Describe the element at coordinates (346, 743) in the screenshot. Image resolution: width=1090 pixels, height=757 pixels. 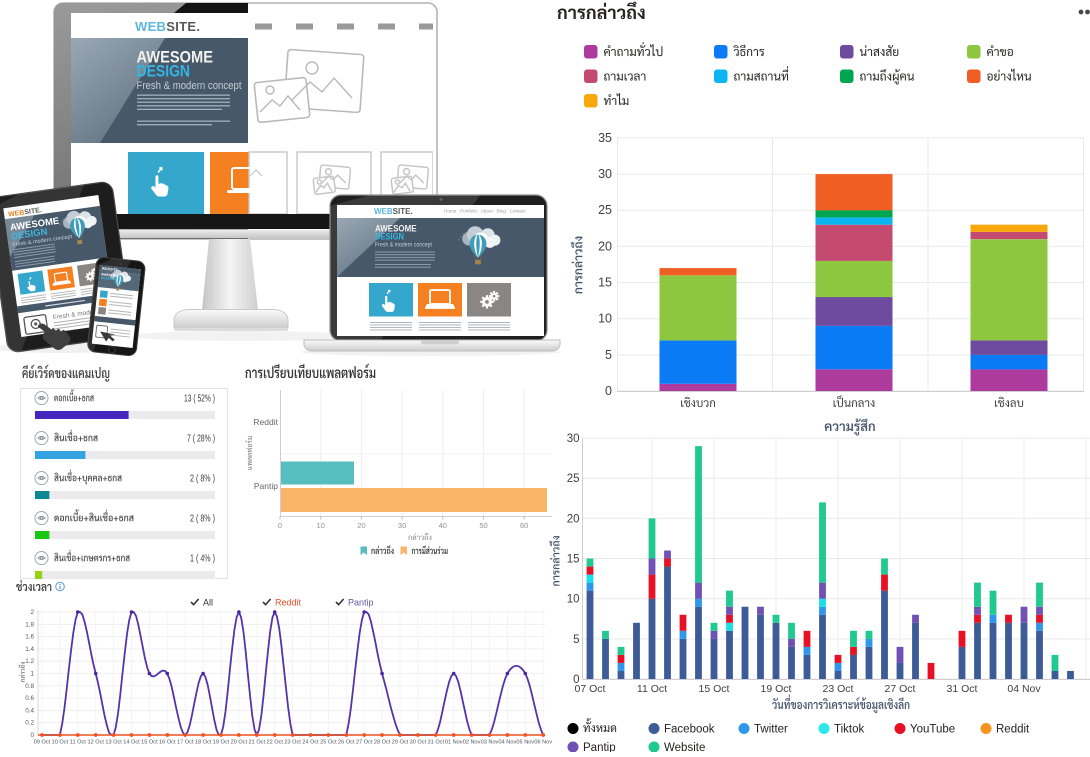
I see `svg-text: 26 Oct` at that location.